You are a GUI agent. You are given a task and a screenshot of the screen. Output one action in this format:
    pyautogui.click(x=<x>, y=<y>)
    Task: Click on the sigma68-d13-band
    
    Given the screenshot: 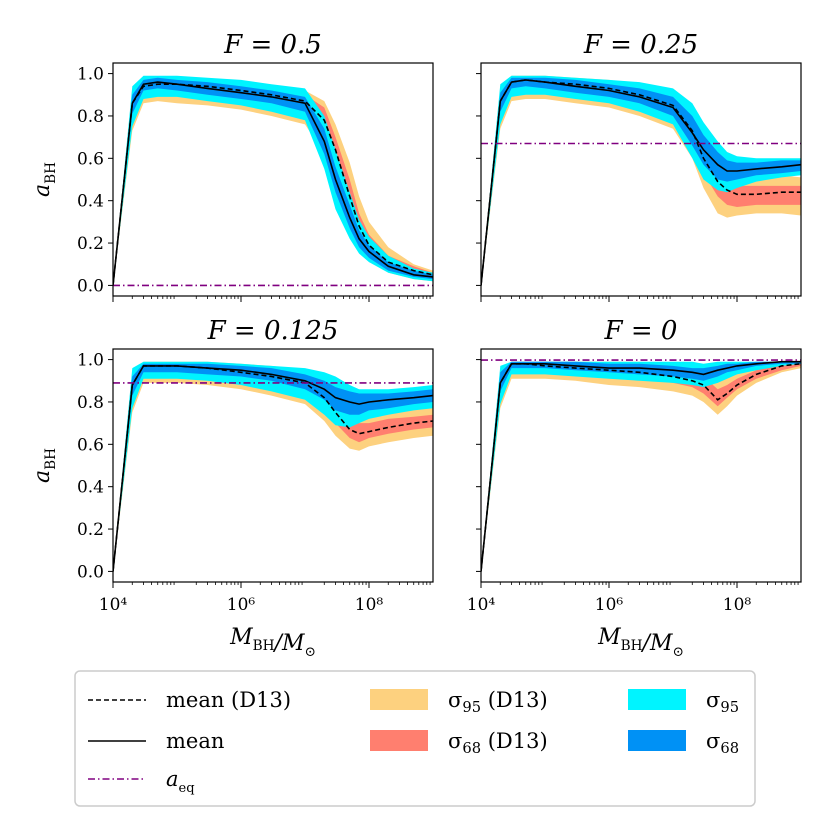 What is the action you would take?
    pyautogui.click(x=641, y=466)
    